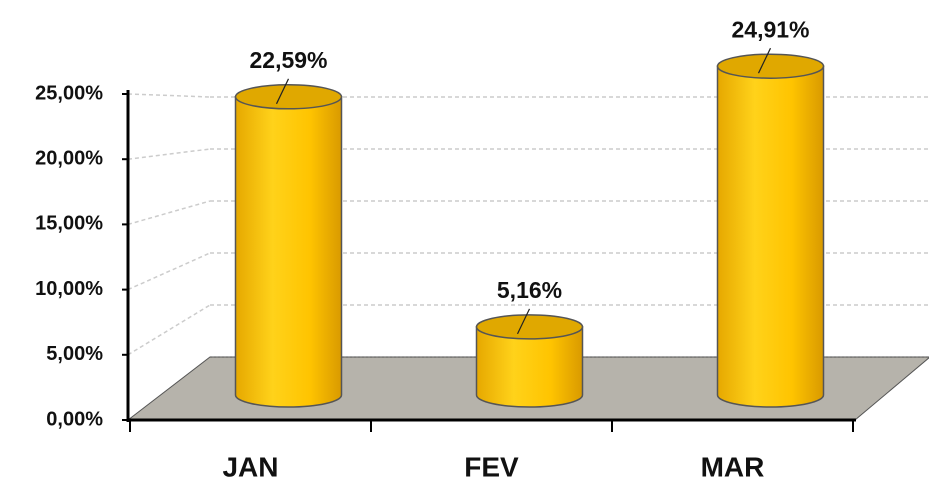 The image size is (929, 481). Describe the element at coordinates (770, 29) in the screenshot. I see `value-label: 24,91%` at that location.